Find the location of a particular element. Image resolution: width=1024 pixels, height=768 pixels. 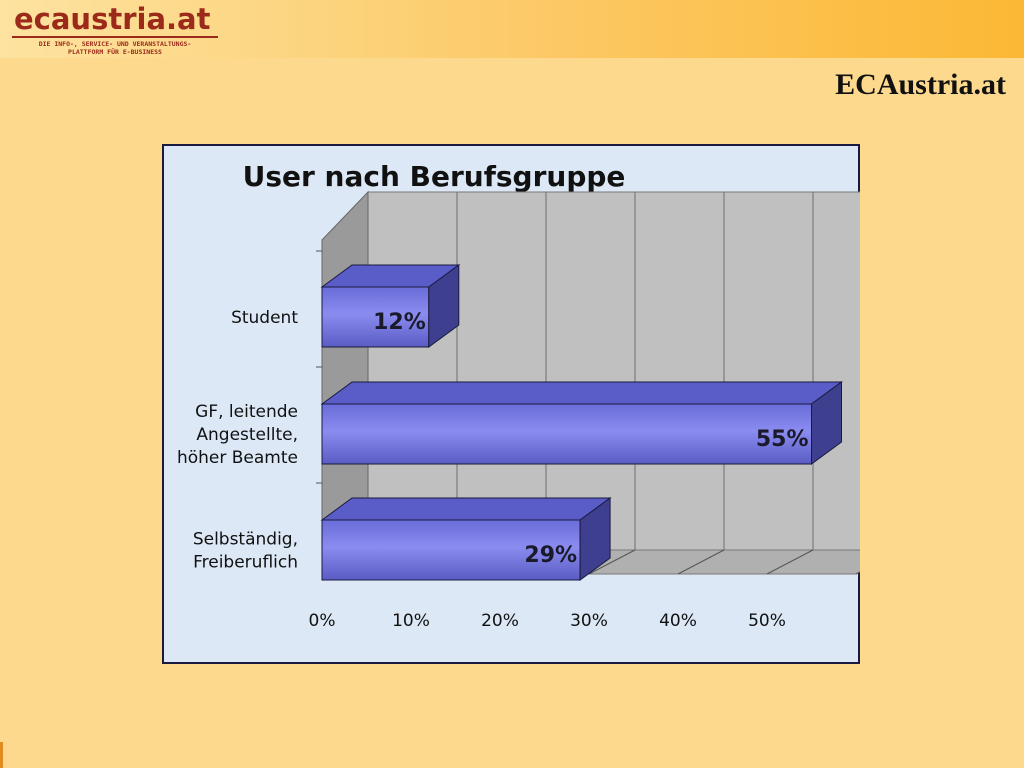

data-label: 12% is located at coordinates (399, 322).